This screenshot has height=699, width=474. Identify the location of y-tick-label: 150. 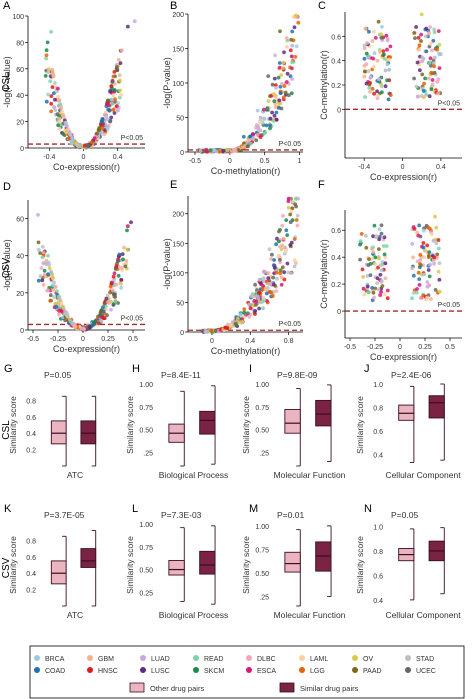
(178, 50).